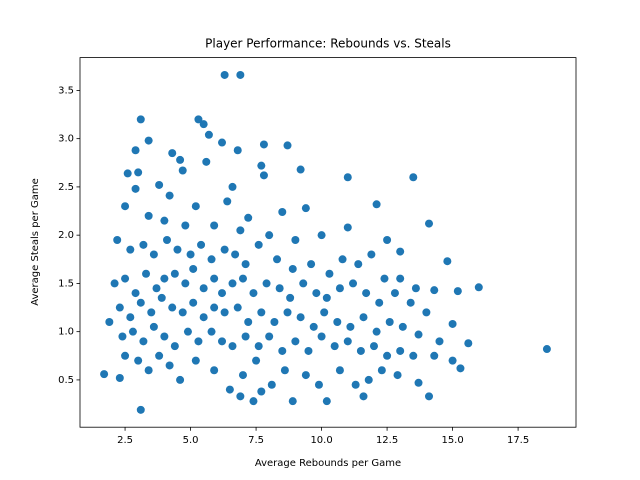 Image resolution: width=640 pixels, height=480 pixels. What do you see at coordinates (66, 235) in the screenshot?
I see `y-tick-label: 2.0` at bounding box center [66, 235].